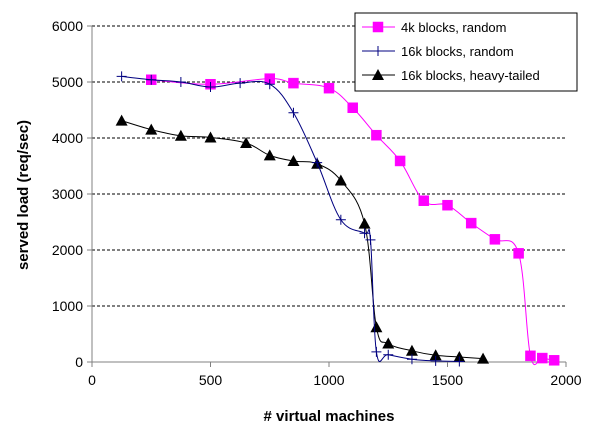  Describe the element at coordinates (457, 51) in the screenshot. I see `legend-label-2: 16k blocks, random` at that location.